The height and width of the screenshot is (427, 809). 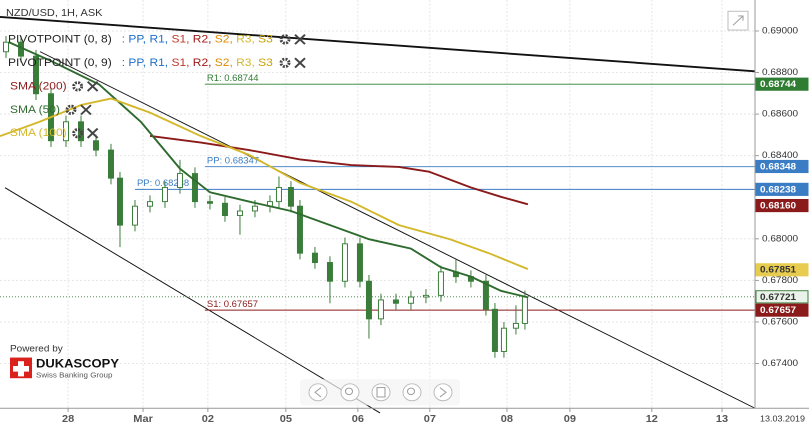 I want to click on y-tick-label: 0.68400, so click(x=780, y=155).